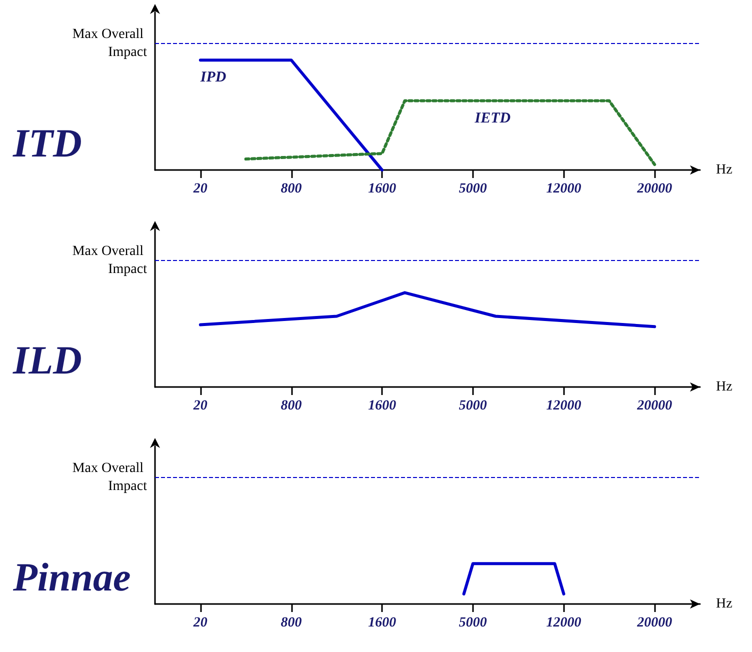 The image size is (752, 652). I want to click on chart-title: Pinnae, so click(71, 577).